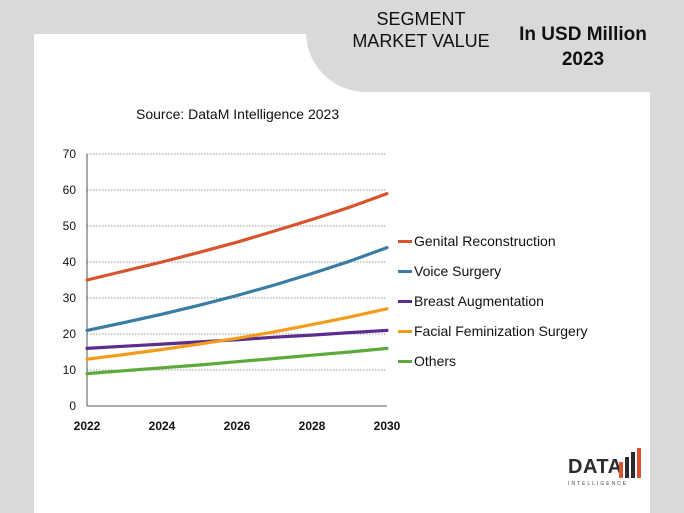  I want to click on unit-title: In USD Million 2023, so click(583, 47).